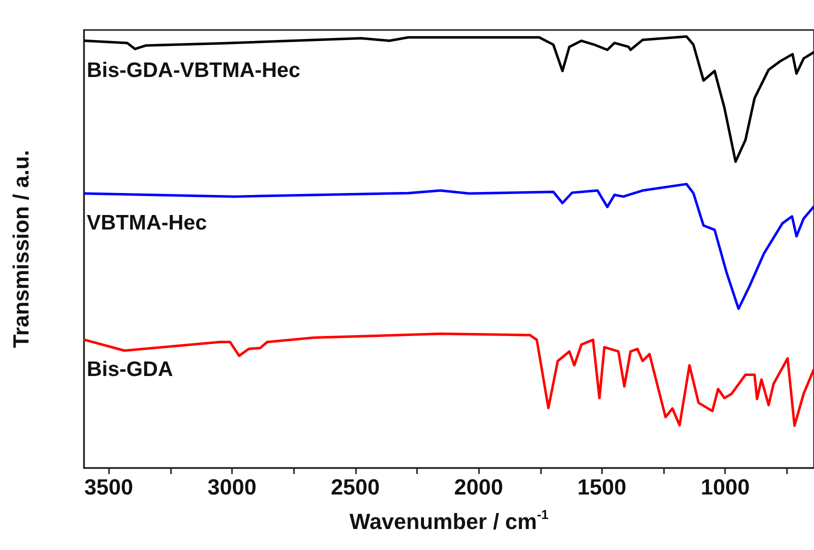 This screenshot has width=814, height=550. What do you see at coordinates (21, 249) in the screenshot?
I see `y-axis-title: Transmission / a.u.` at bounding box center [21, 249].